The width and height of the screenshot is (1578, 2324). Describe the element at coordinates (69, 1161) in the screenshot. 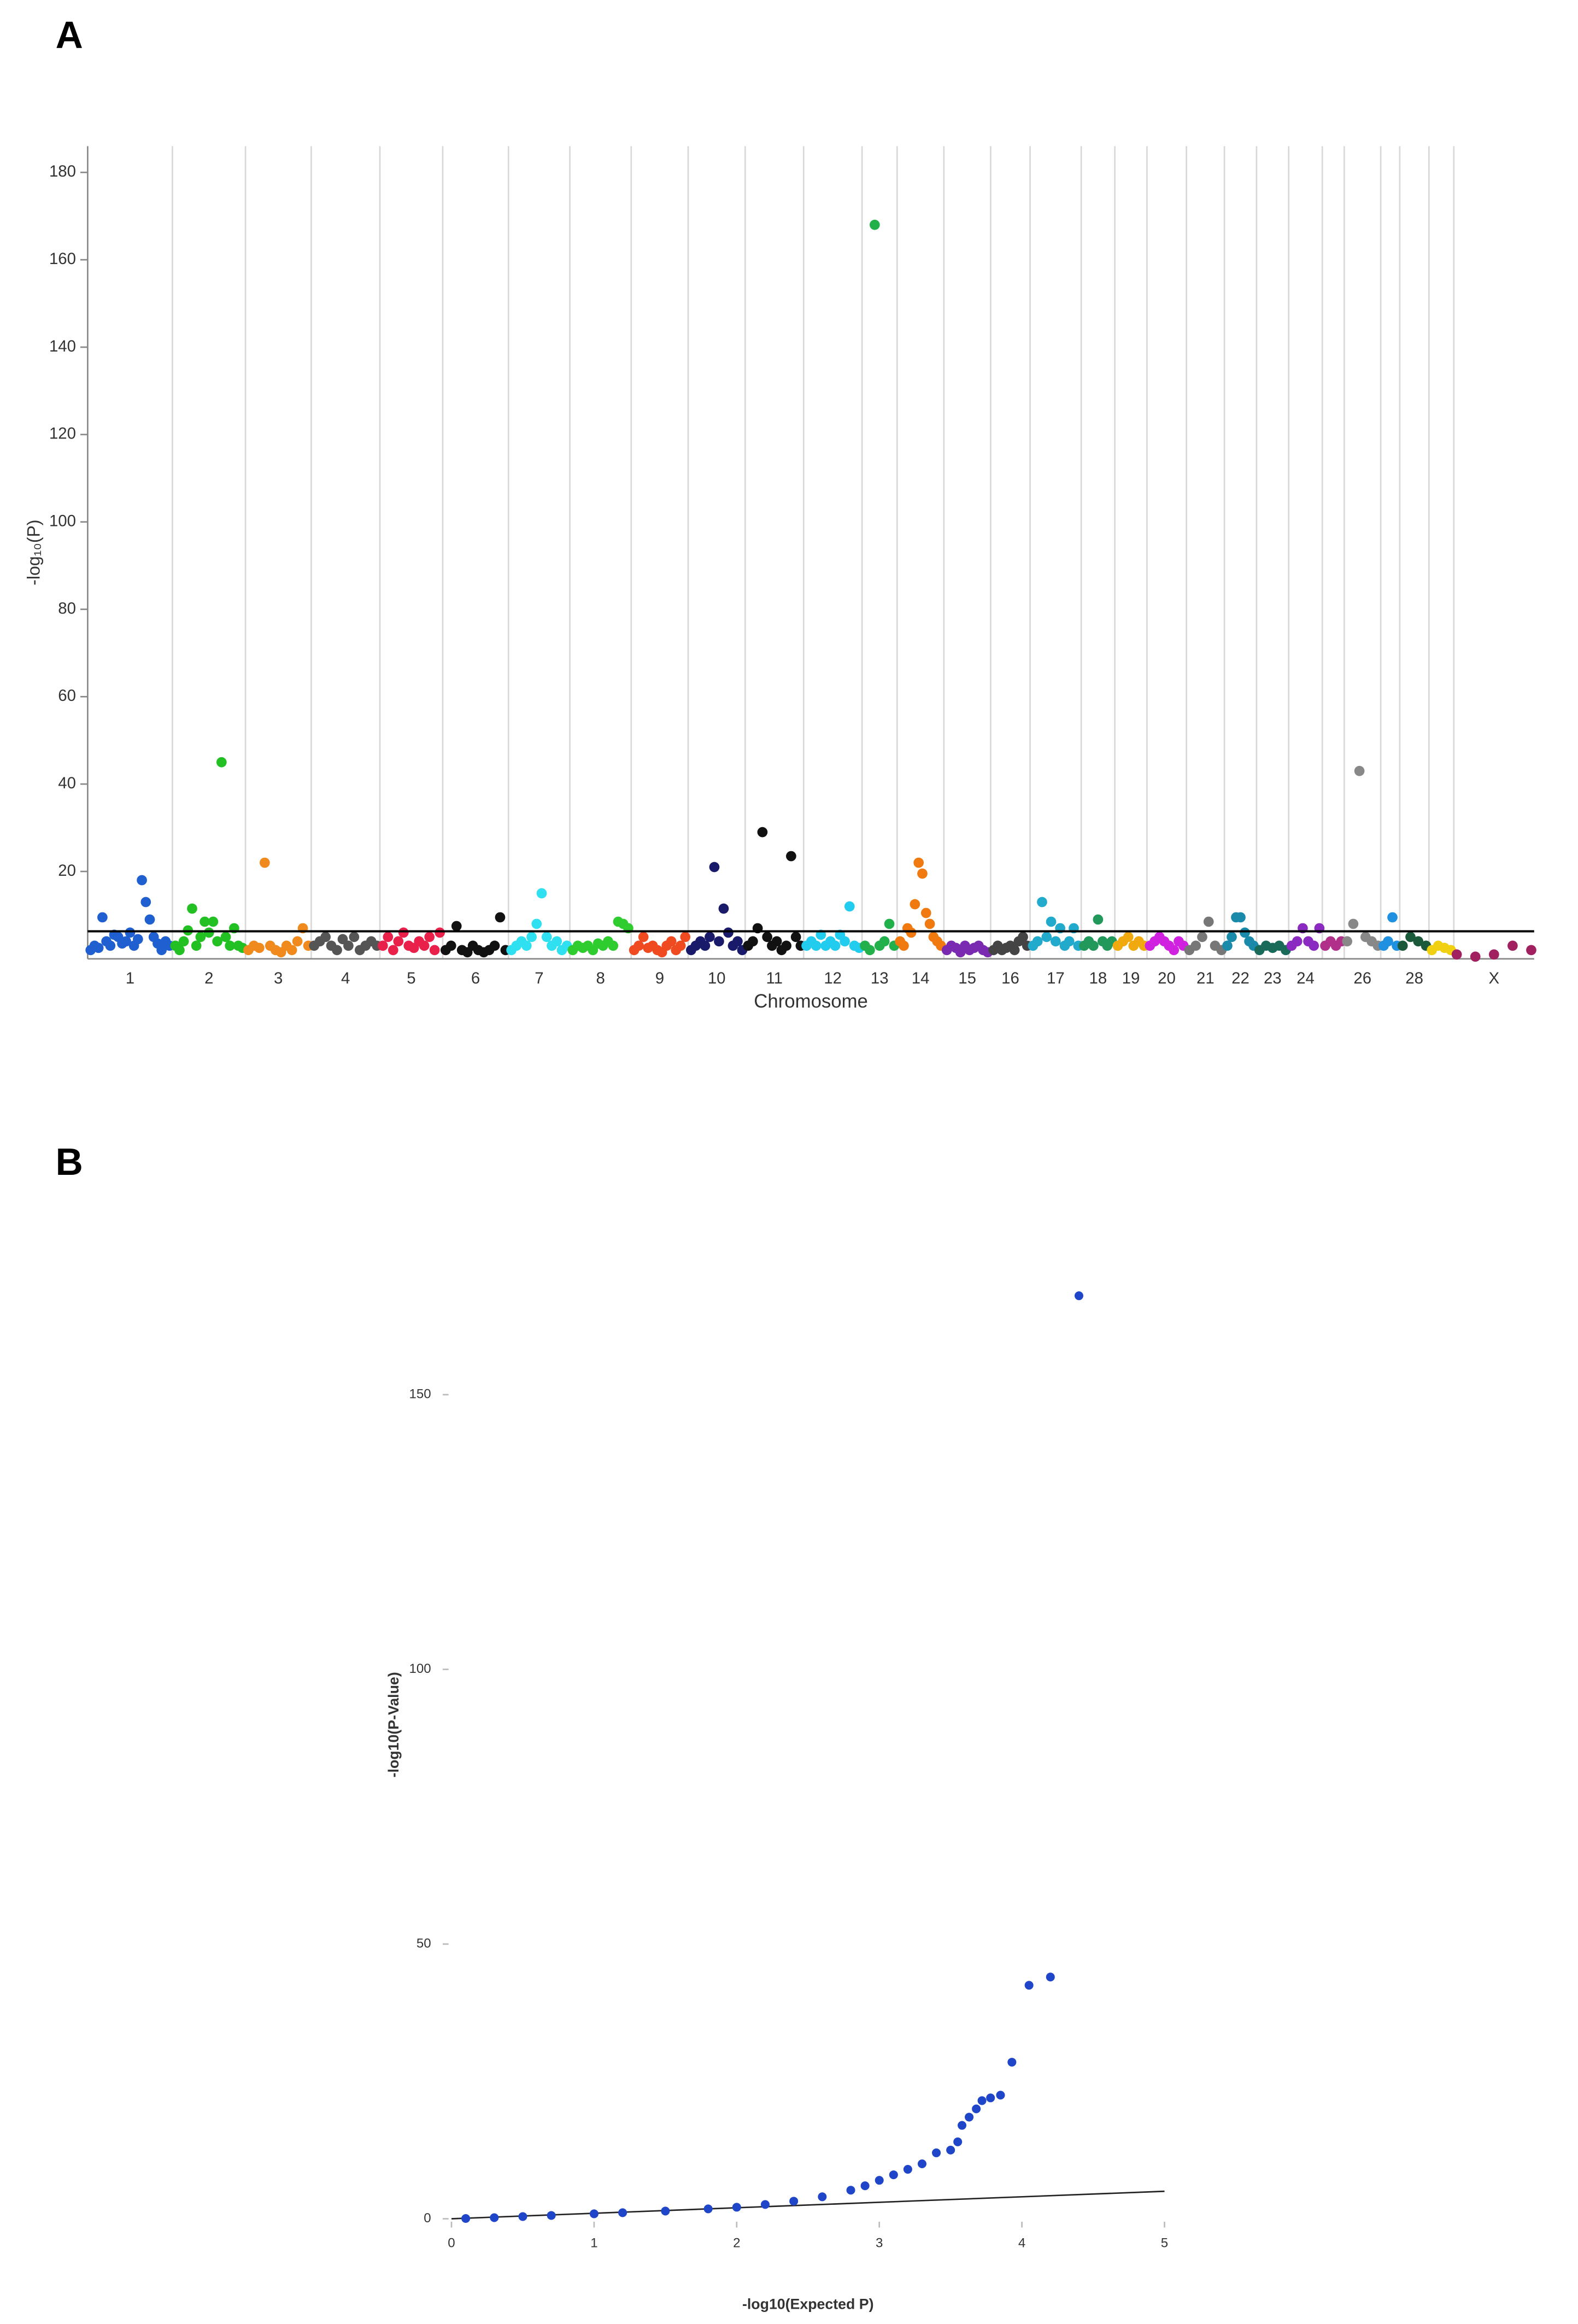

I see `panel-label: B` at that location.